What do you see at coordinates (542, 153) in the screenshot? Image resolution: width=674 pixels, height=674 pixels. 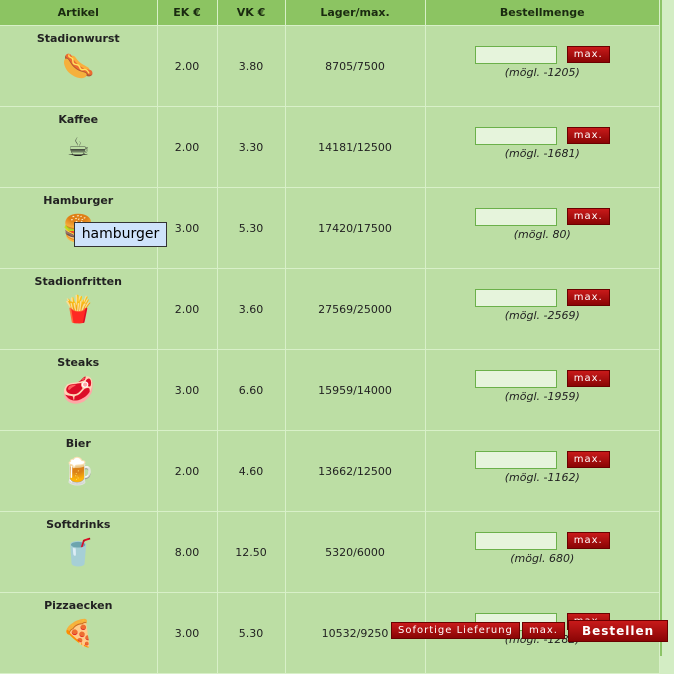 I see `possible-hint: (mögl. -1681)` at bounding box center [542, 153].